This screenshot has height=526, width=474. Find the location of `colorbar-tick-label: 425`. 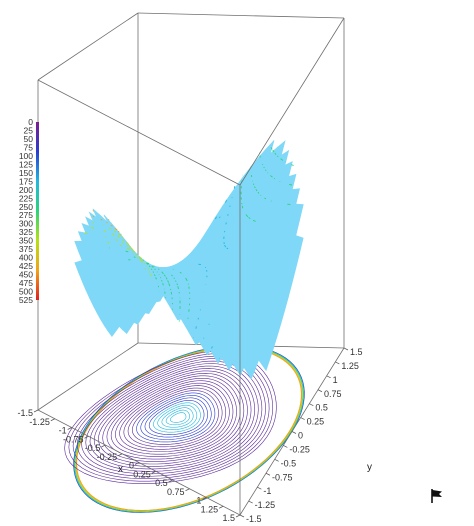

colorbar-tick-label: 425 is located at coordinates (26, 266).